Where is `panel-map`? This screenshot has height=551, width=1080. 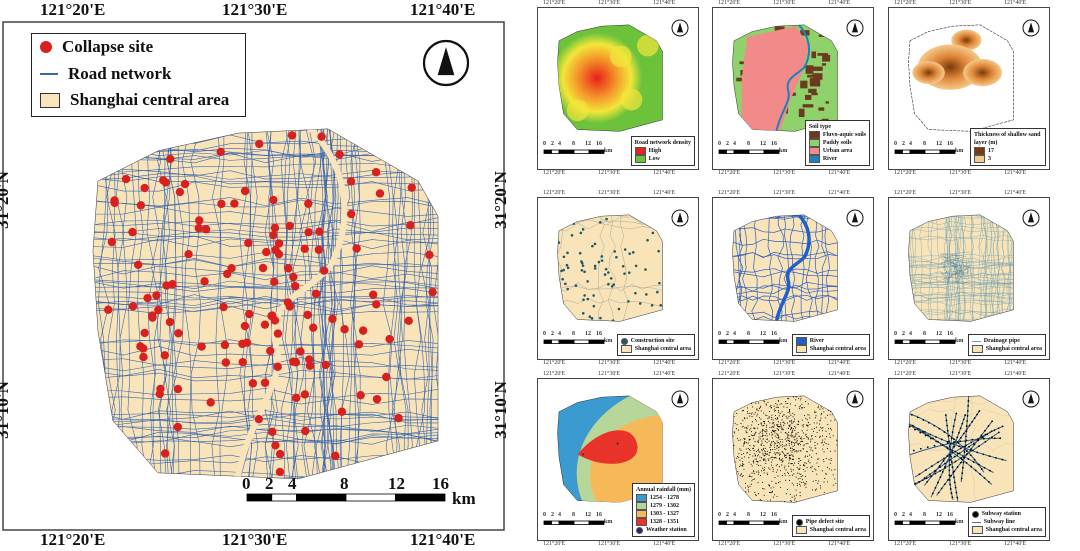 panel-map is located at coordinates (616, 86).